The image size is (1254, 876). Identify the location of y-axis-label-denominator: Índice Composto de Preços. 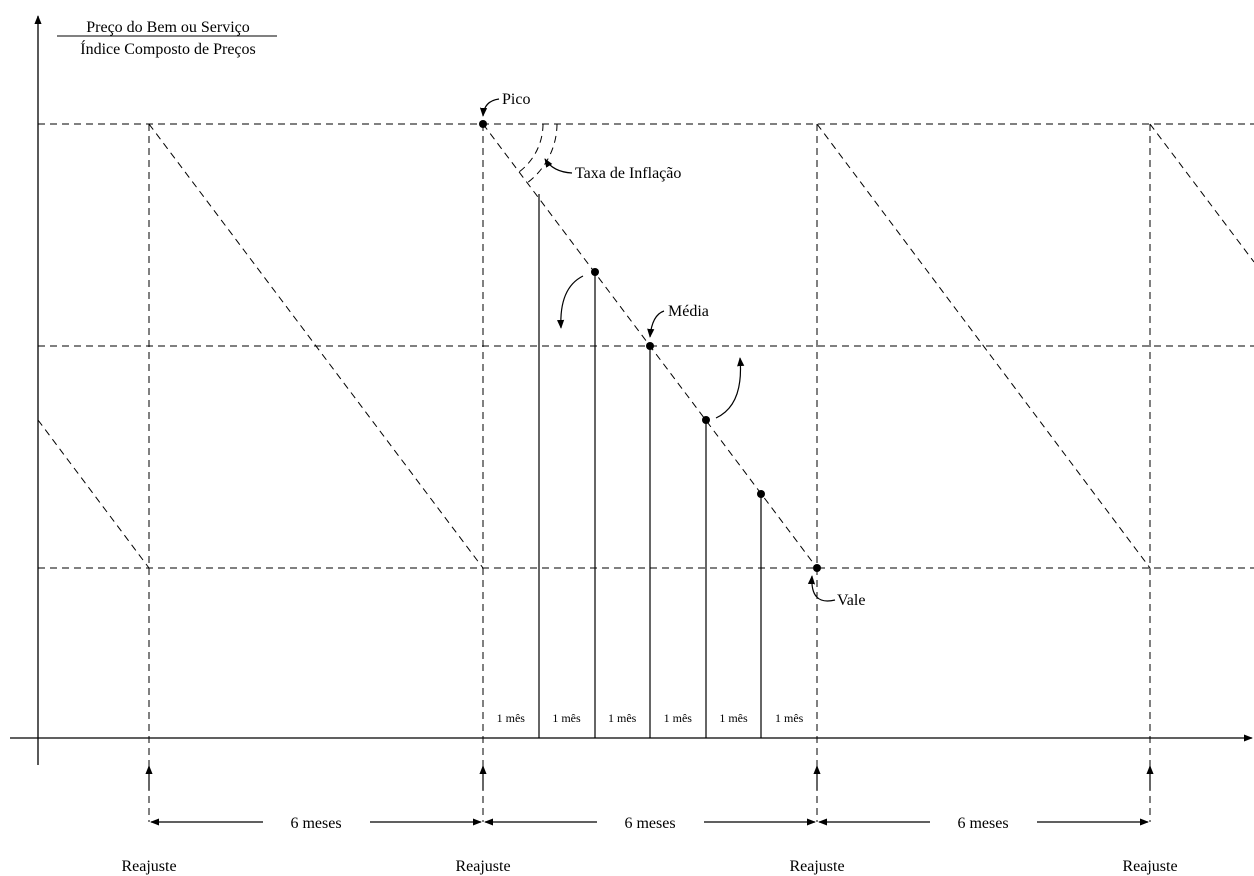
(168, 48).